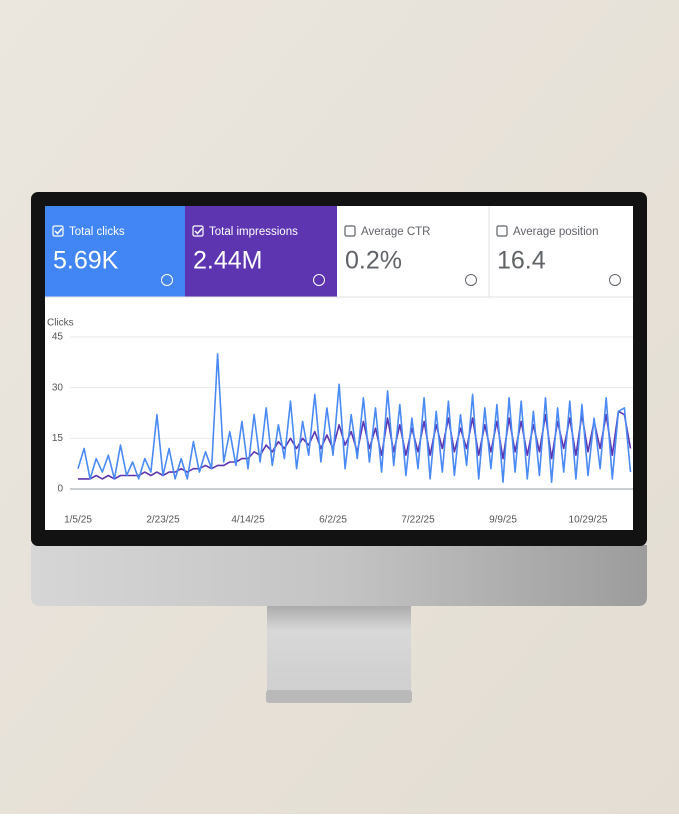 The image size is (679, 819). I want to click on x-tick-label: 2/23/25, so click(163, 520).